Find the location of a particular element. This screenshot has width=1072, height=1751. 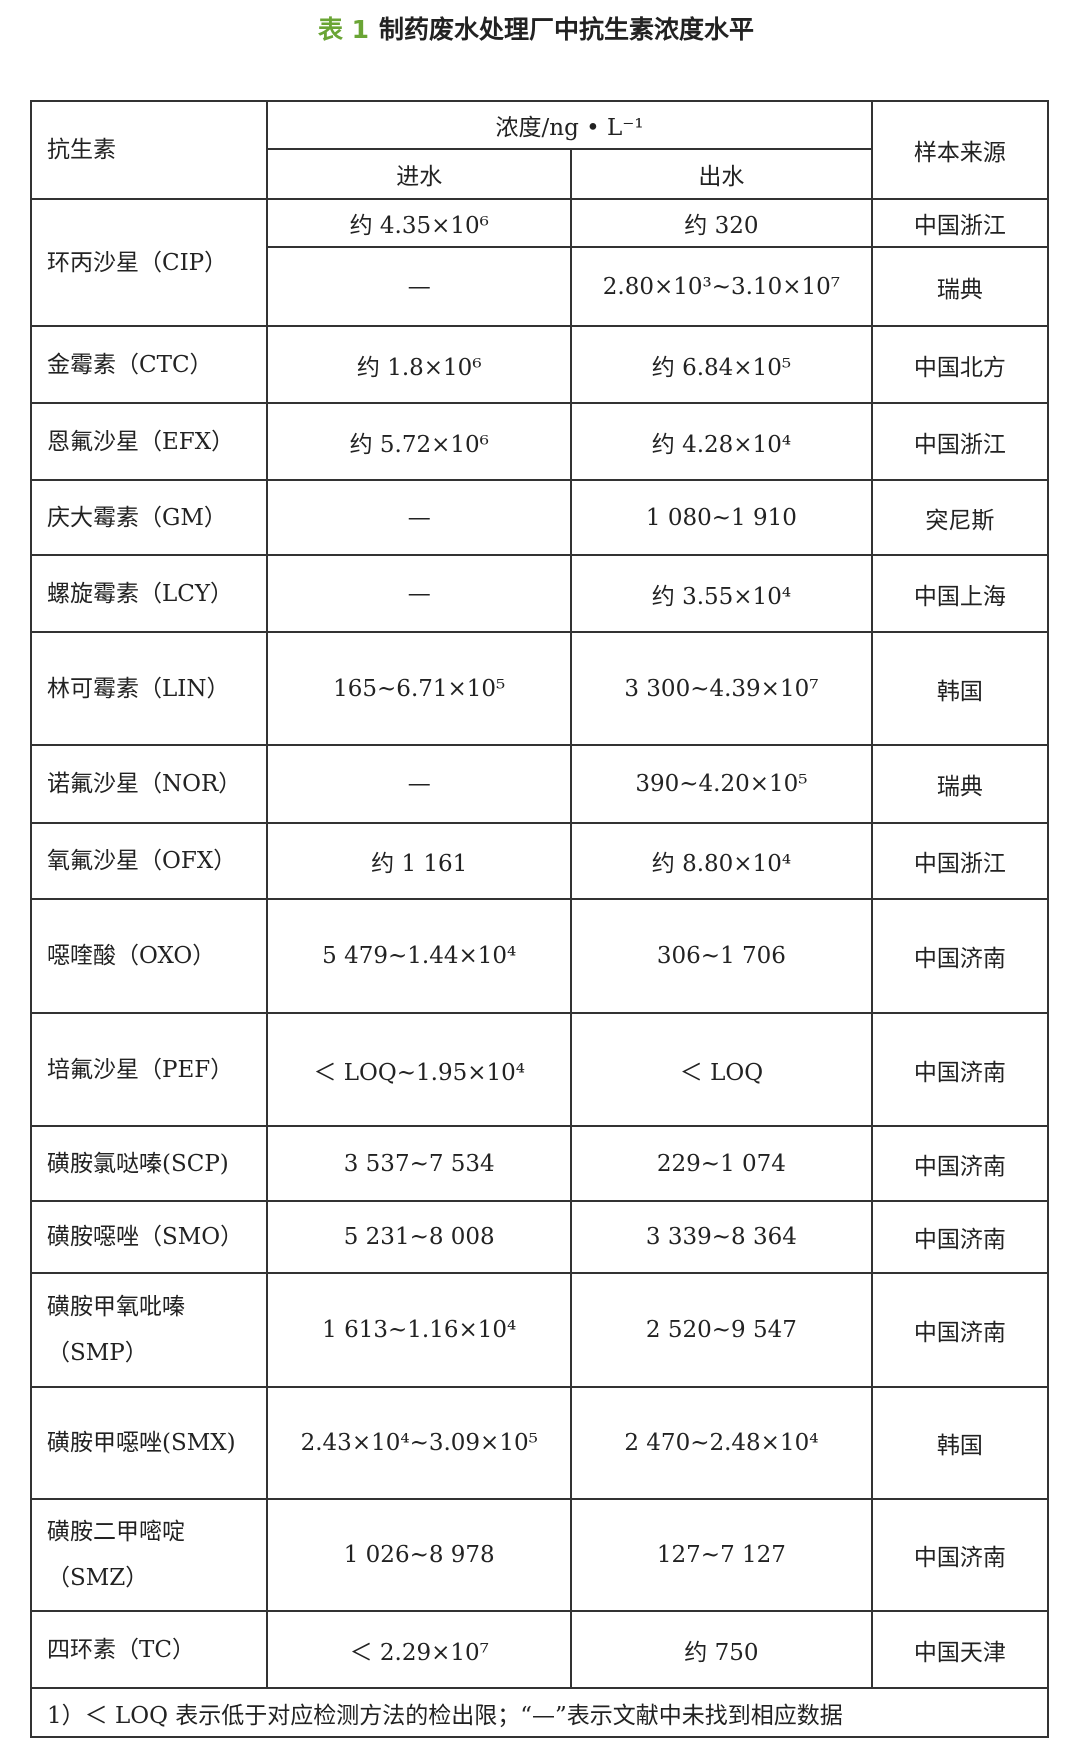

cell-influent: ＜ 2.29×10⁷ is located at coordinates (419, 1649).